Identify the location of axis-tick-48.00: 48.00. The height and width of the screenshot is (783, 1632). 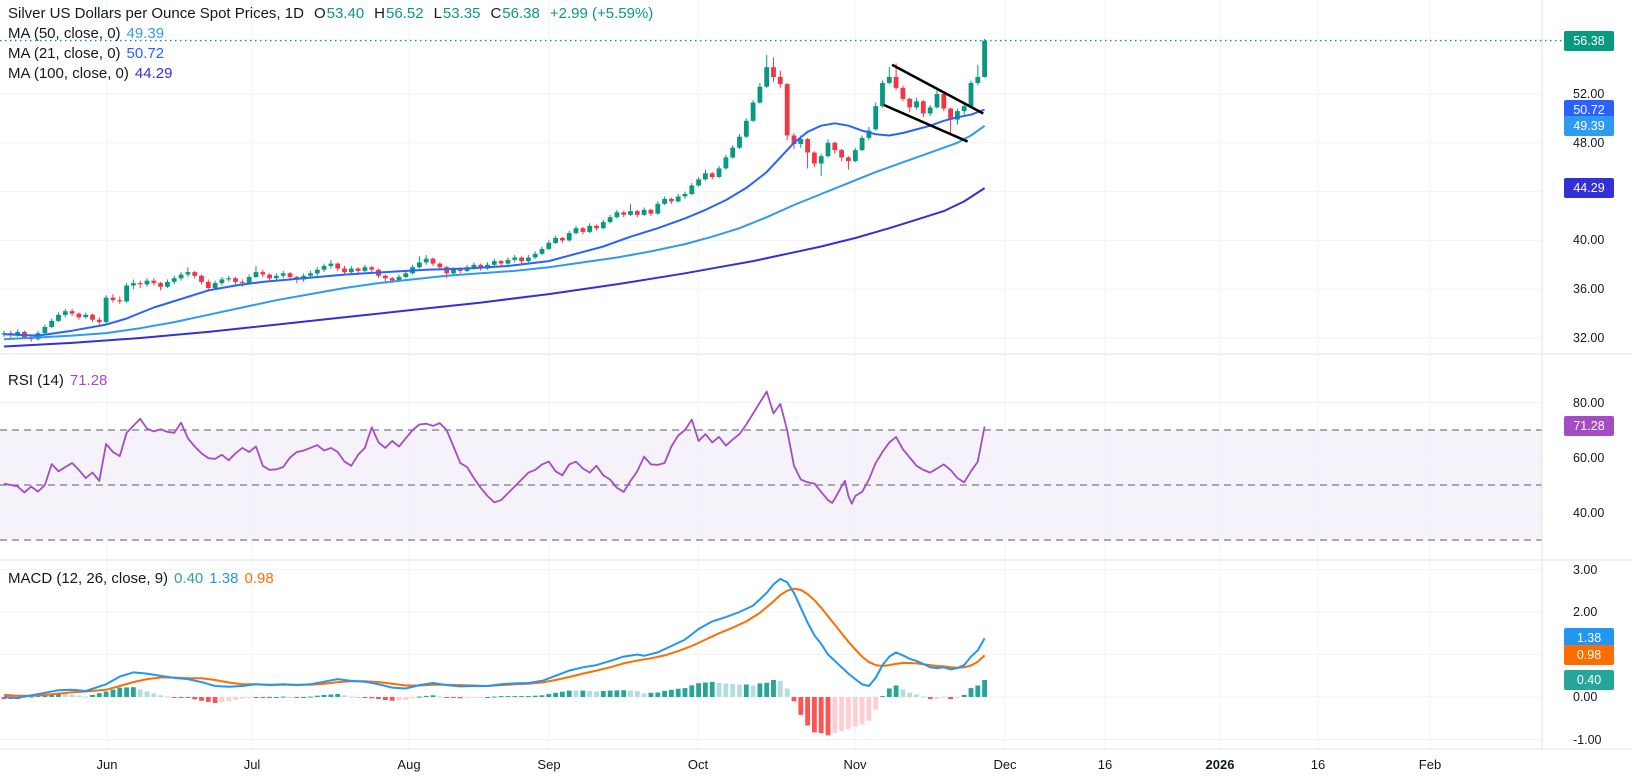
(1589, 142).